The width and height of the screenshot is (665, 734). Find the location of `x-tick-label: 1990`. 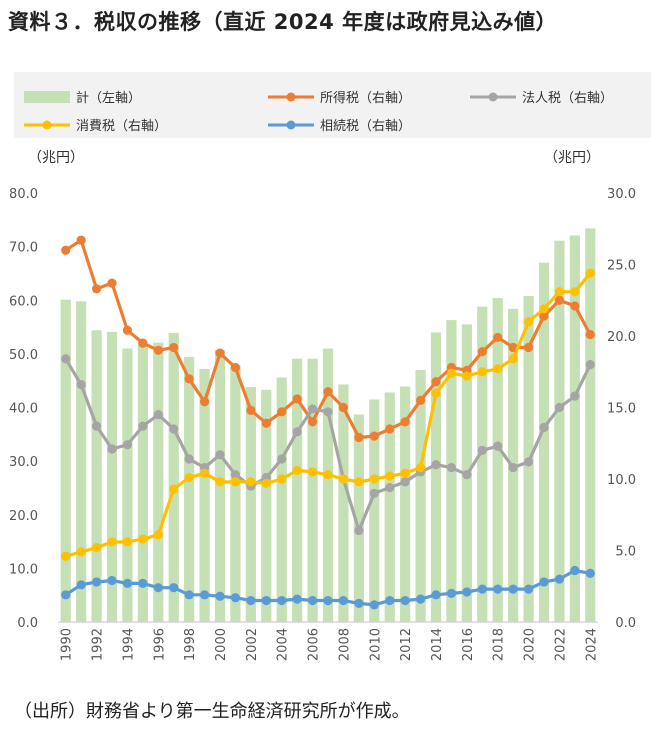

x-tick-label: 1990 is located at coordinates (67, 644).